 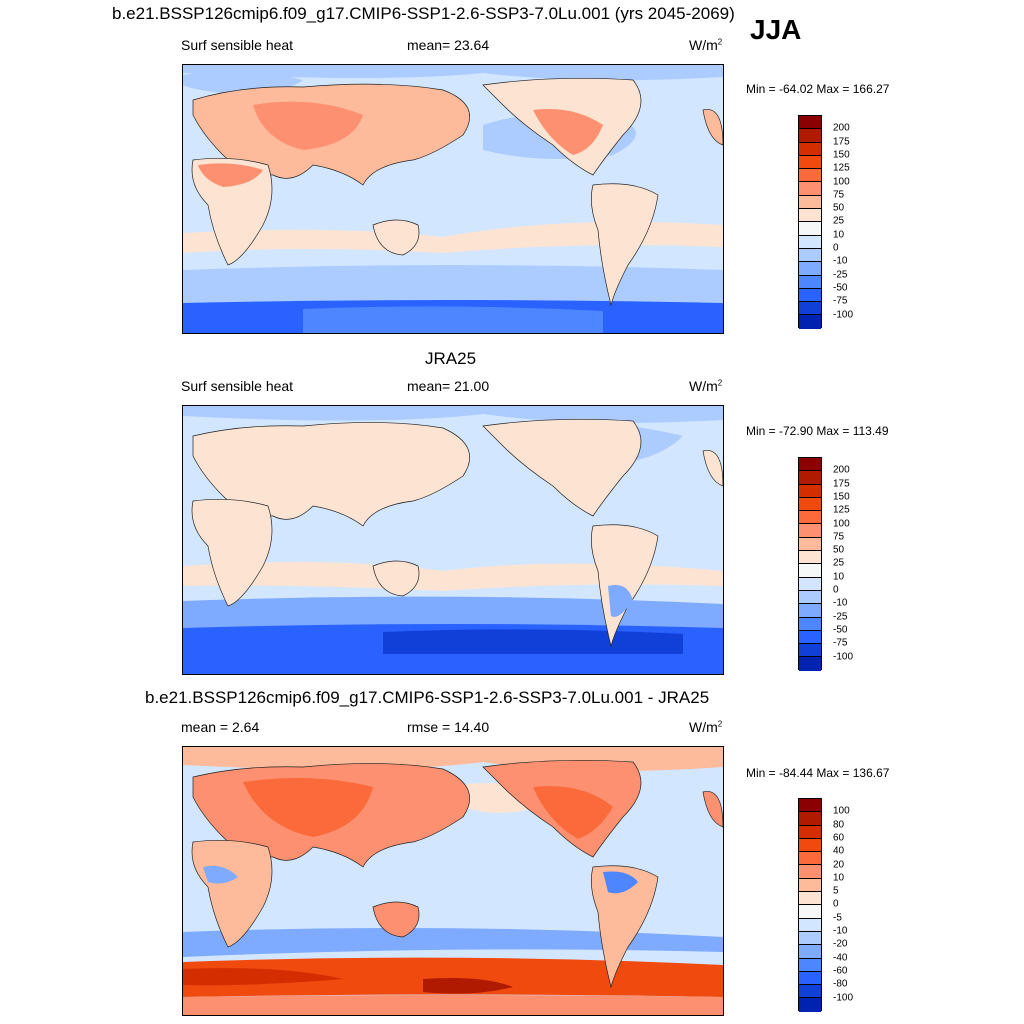 I want to click on europe-west, so click(x=712, y=809).